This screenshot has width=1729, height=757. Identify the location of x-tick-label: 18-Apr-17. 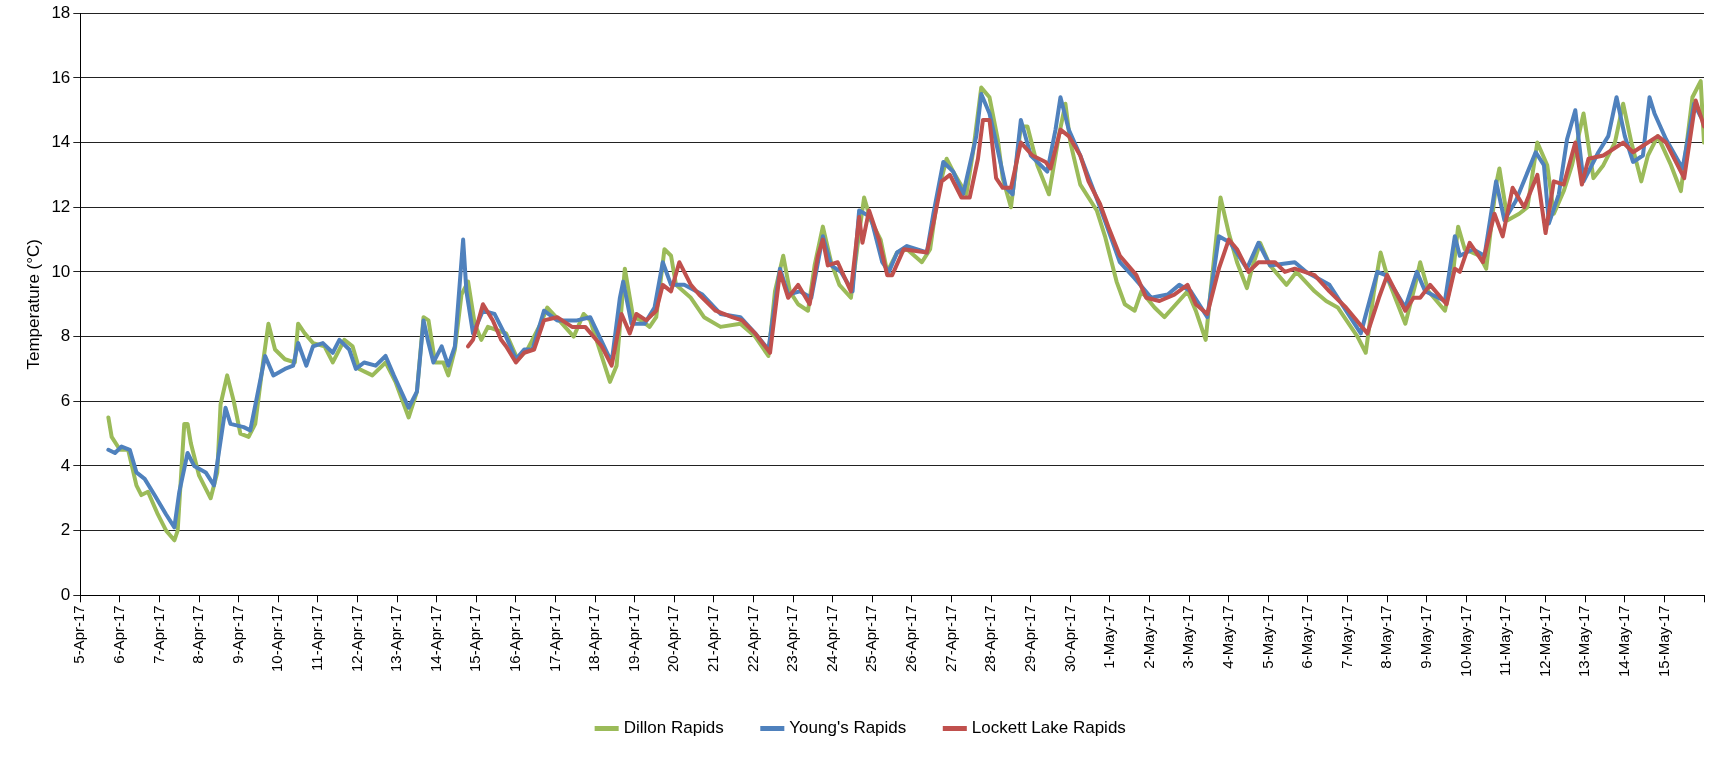
(594, 639).